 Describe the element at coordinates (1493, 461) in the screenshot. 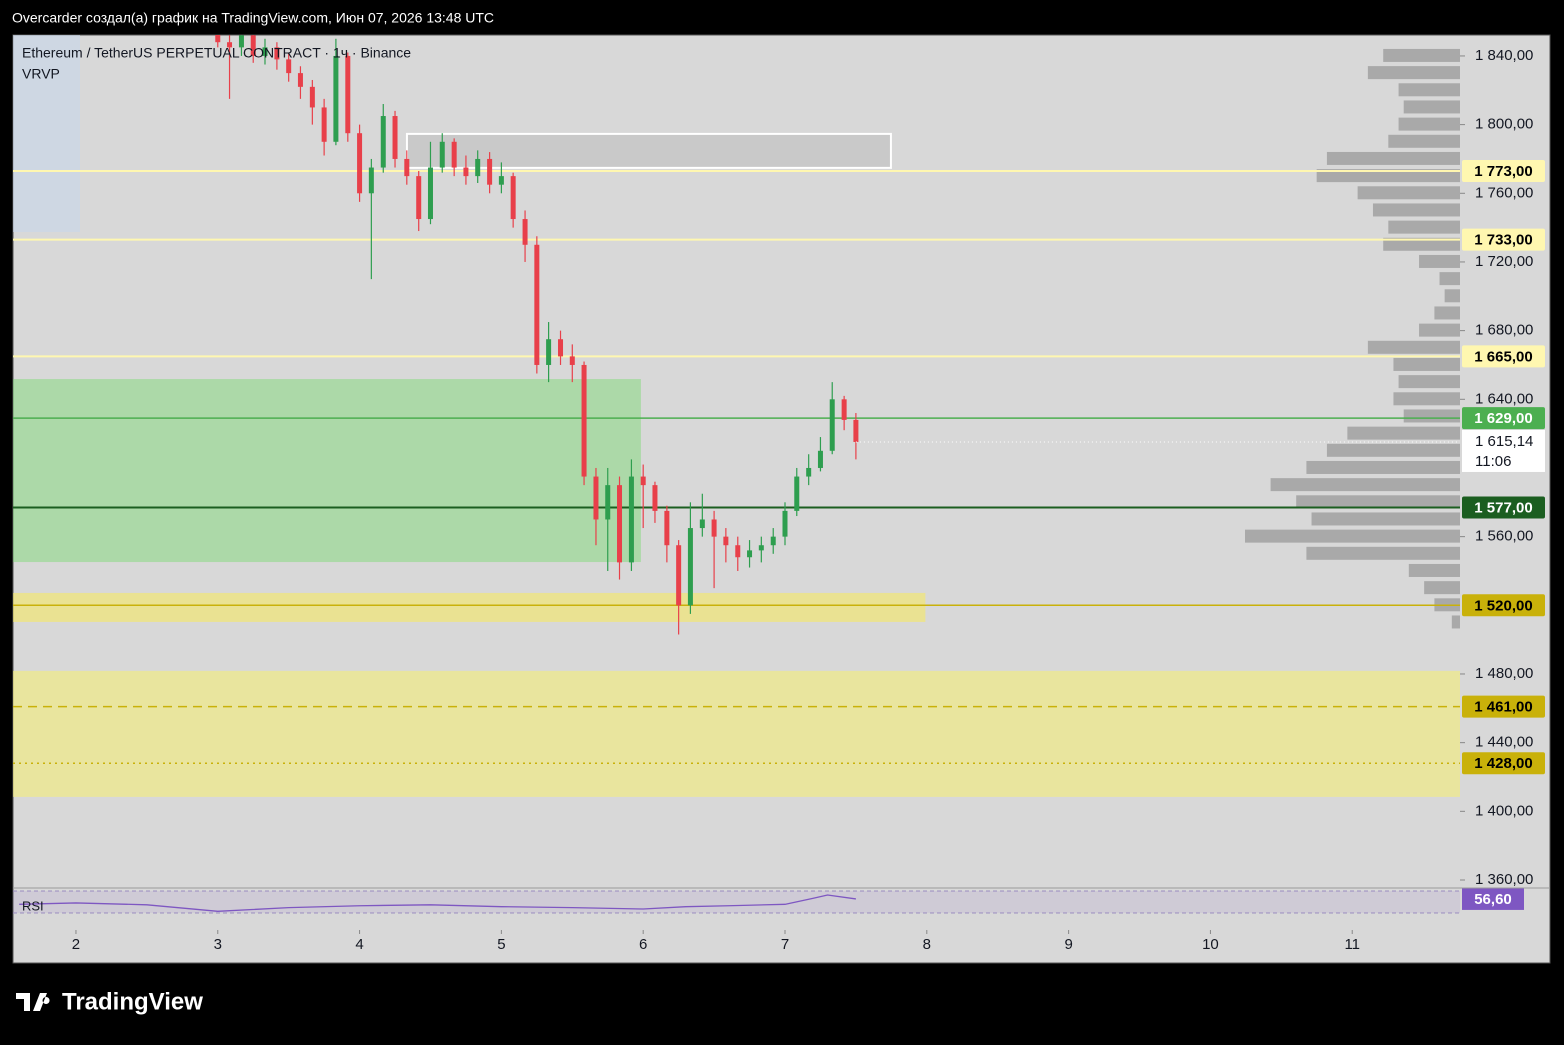

I see `countdown: 11:06` at that location.